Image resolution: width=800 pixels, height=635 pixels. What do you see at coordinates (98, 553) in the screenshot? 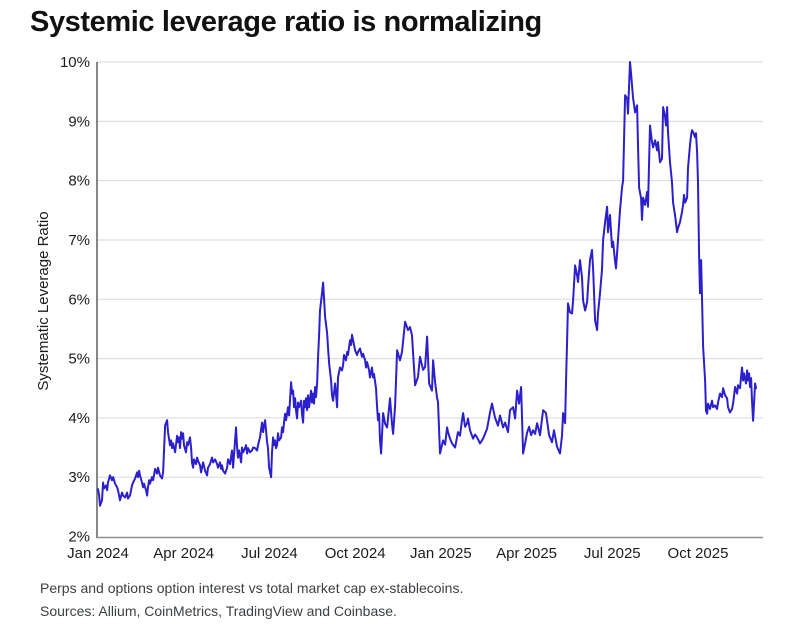
I see `x-tick-label: Jan 2024` at bounding box center [98, 553].